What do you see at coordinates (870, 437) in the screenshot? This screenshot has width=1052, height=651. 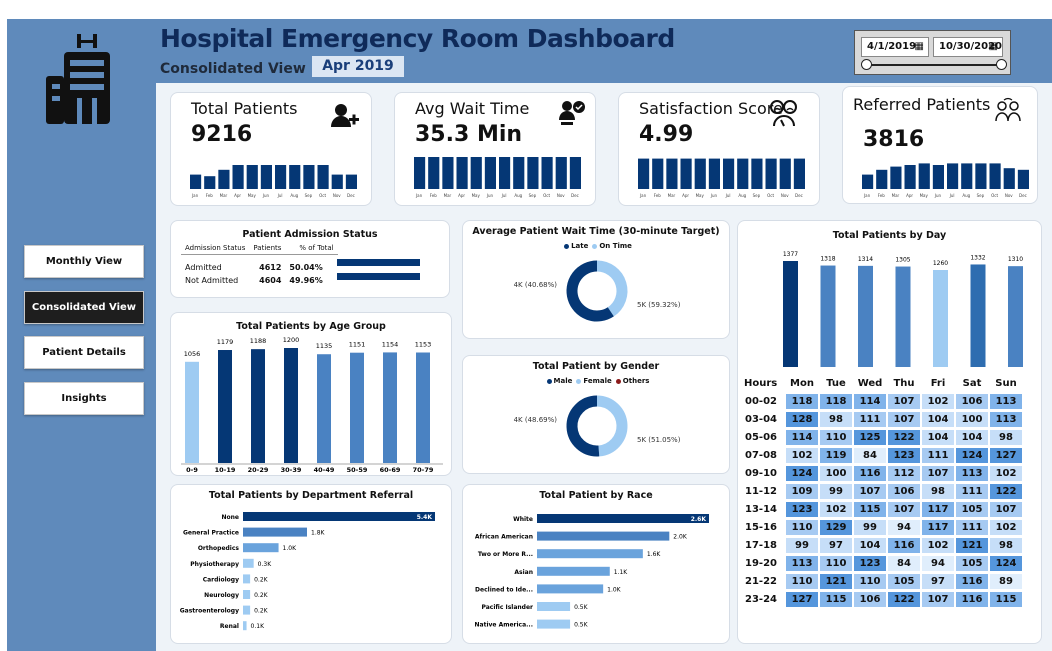 I see `heatmap-cell: 125` at bounding box center [870, 437].